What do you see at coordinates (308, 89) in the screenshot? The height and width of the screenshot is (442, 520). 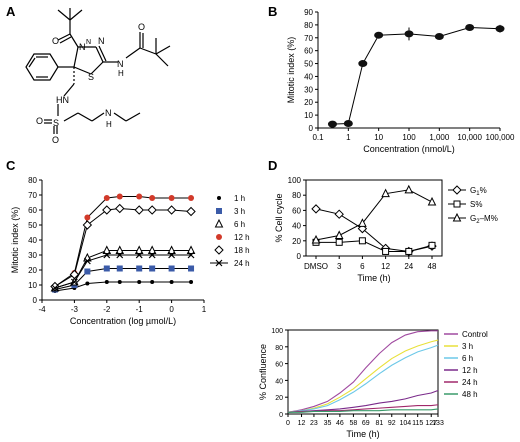 I see `b-y-tick-label: 30` at bounding box center [308, 89].